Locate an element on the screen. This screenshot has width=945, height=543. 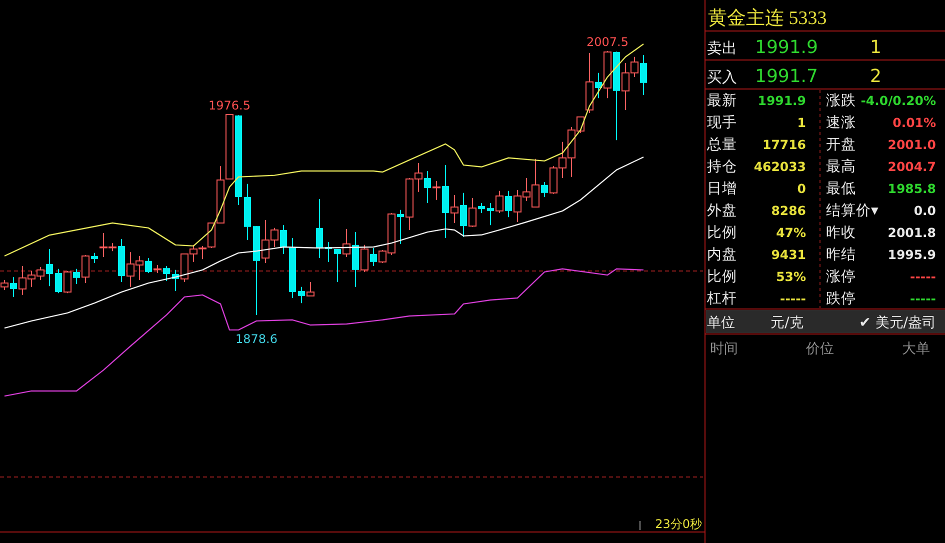
text: 价位 is located at coordinates (819, 349).